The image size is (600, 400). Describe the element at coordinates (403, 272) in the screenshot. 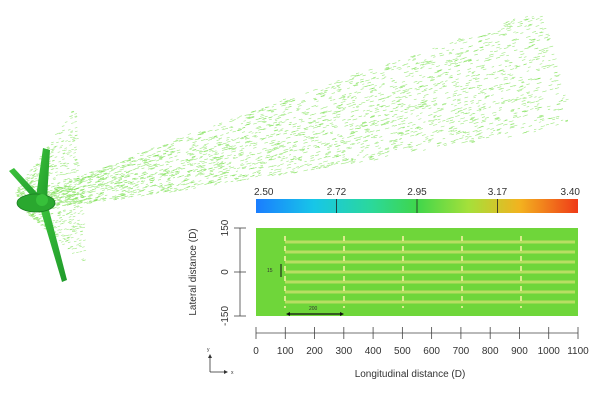

I see `turbine-columns` at that location.